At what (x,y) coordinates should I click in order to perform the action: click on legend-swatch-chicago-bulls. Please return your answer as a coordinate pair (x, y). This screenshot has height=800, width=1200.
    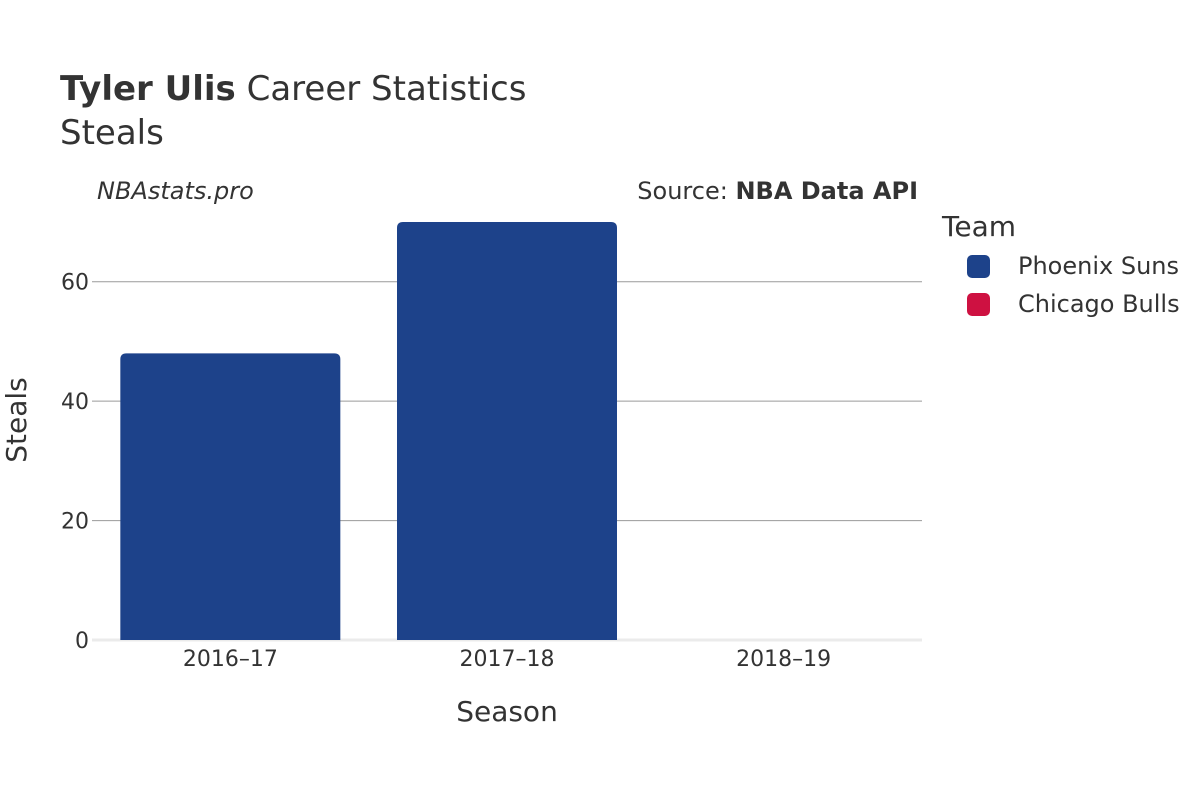
    Looking at the image, I should click on (978, 304).